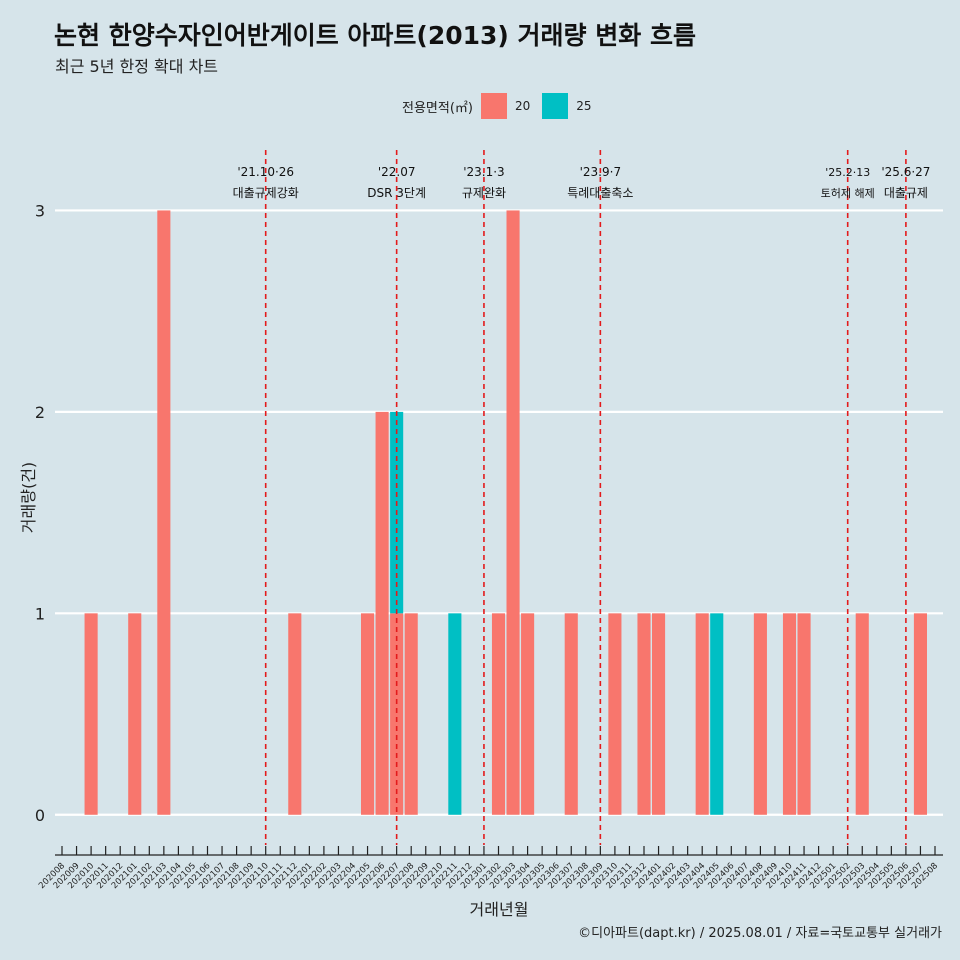 This screenshot has width=960, height=960. What do you see at coordinates (437, 108) in the screenshot?
I see `legend-title: 전용면적(㎡)` at bounding box center [437, 108].